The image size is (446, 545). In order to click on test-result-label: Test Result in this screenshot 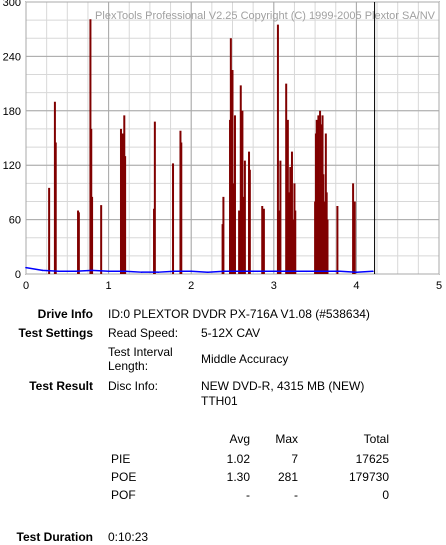, I will do `click(61, 386)`.